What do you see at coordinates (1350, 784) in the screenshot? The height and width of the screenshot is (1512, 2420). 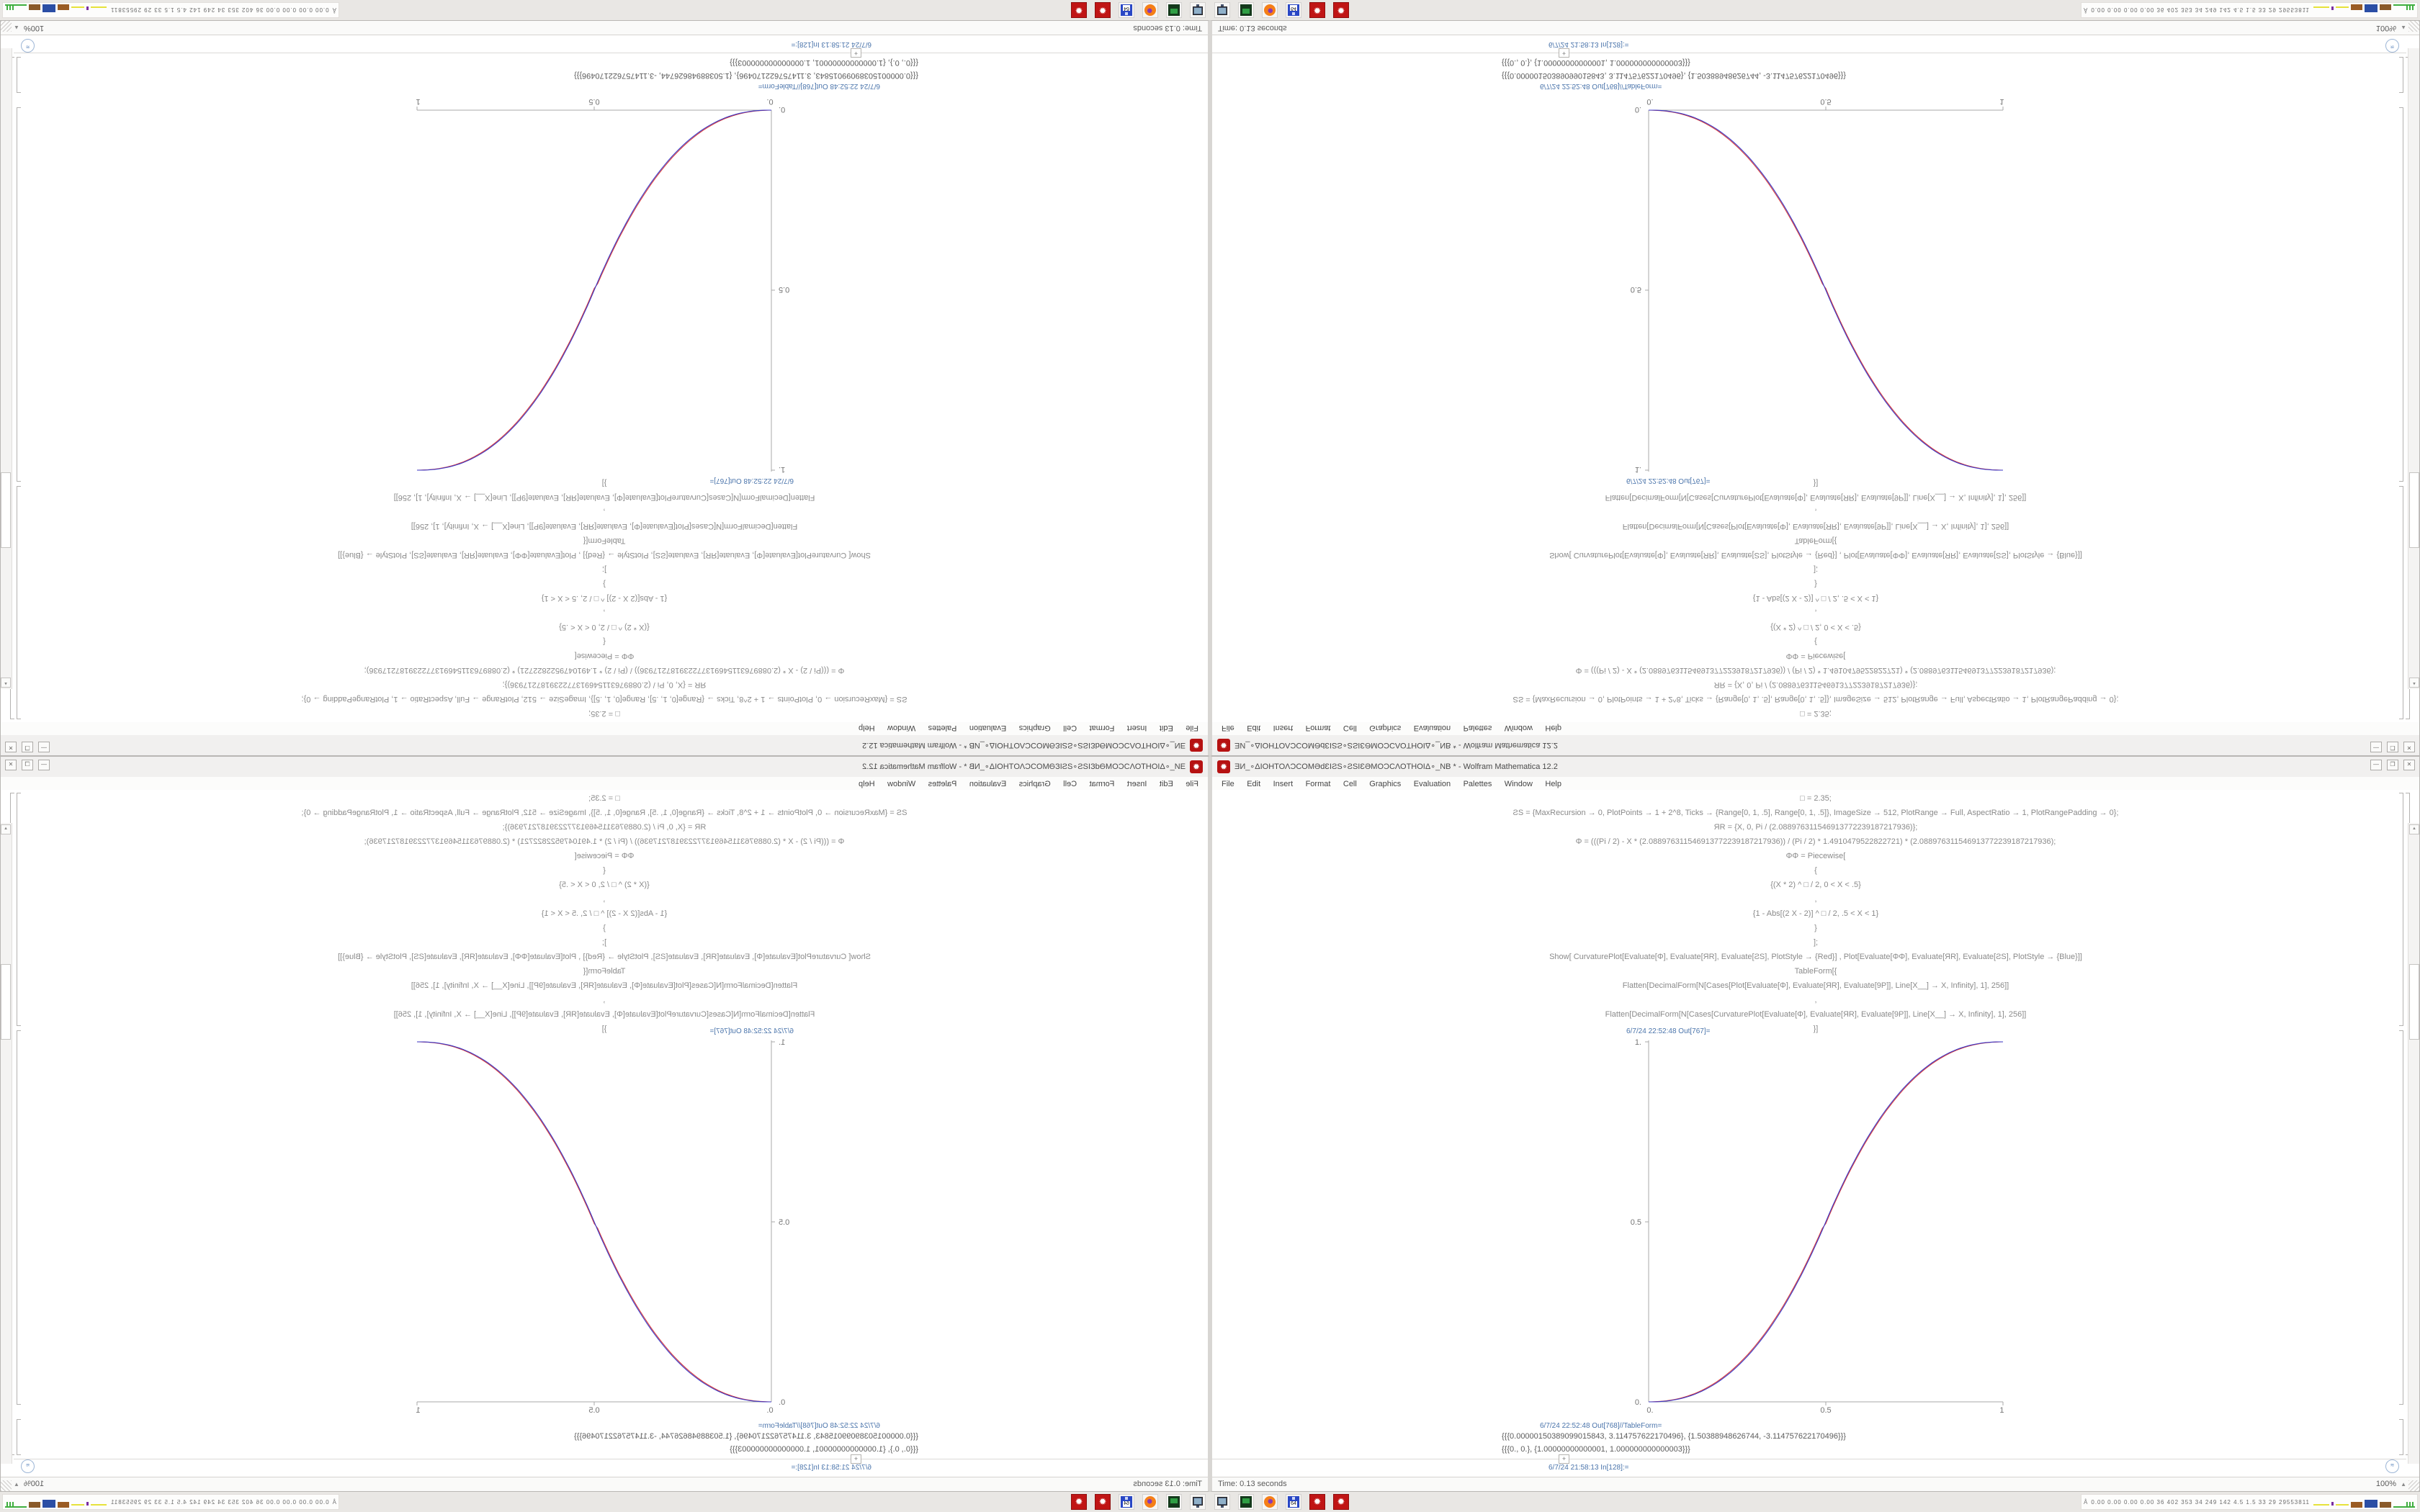 I see `menu-cell: Cell` at bounding box center [1350, 784].